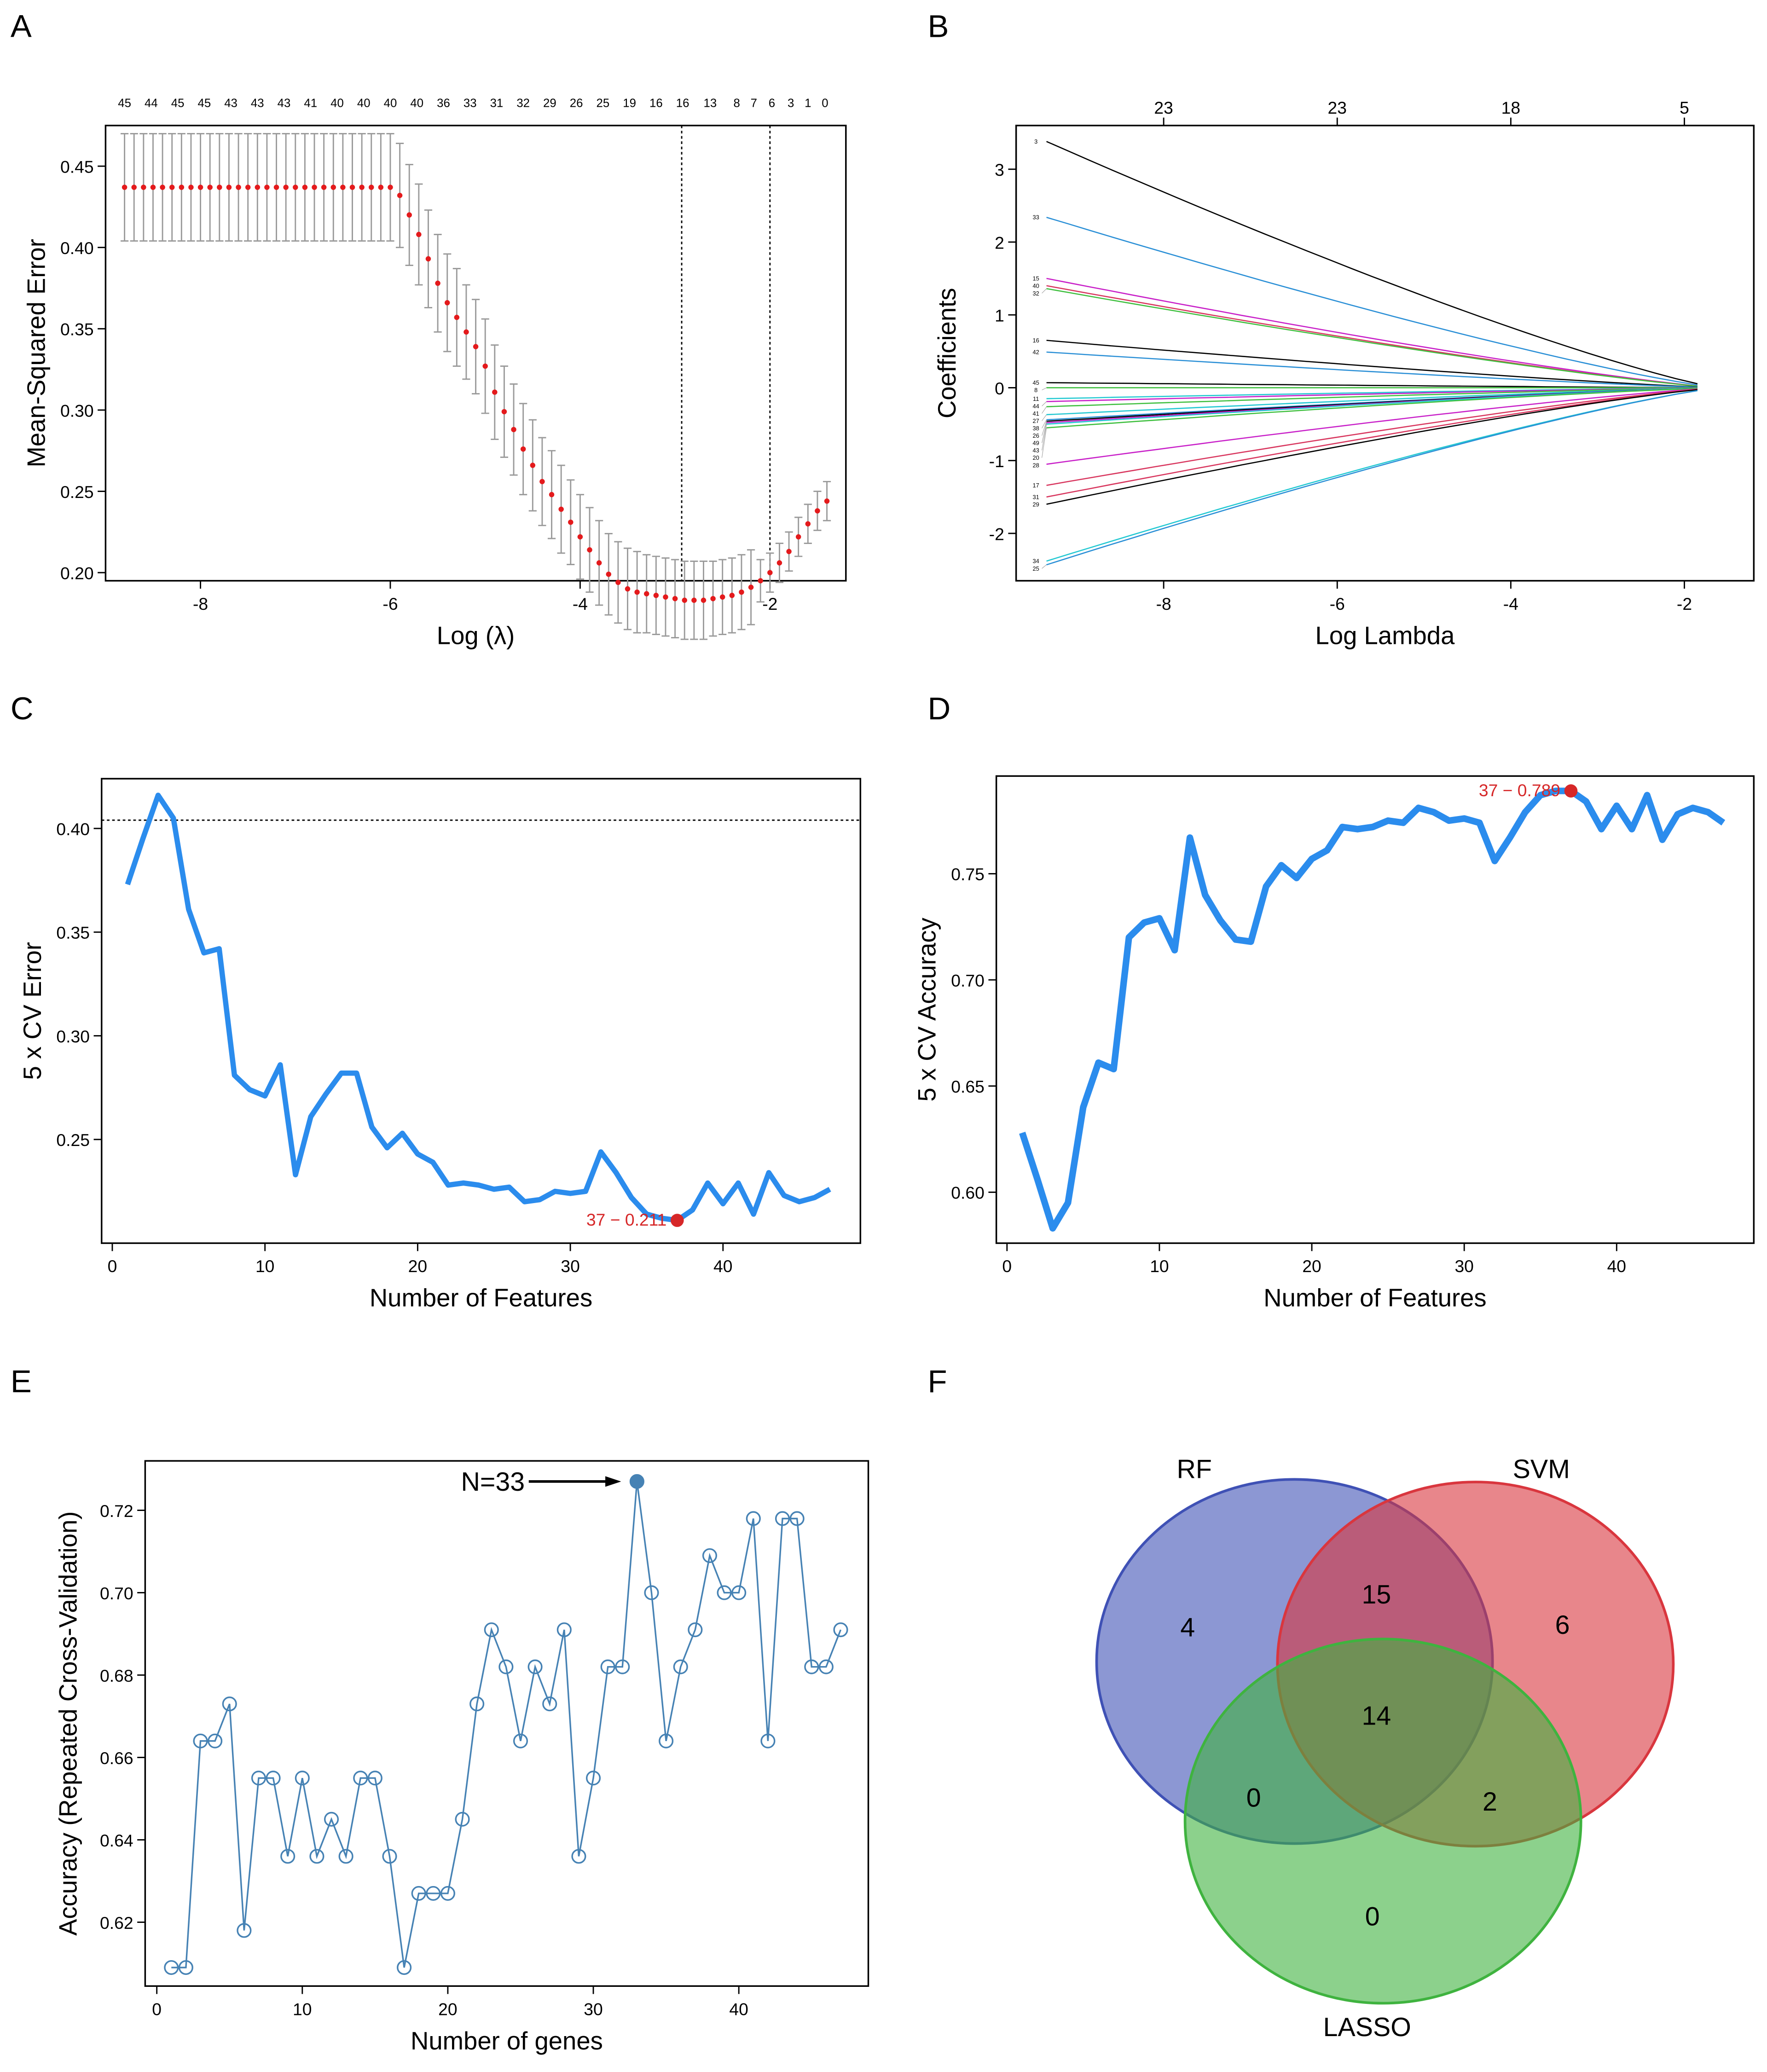  Describe the element at coordinates (116, 1675) in the screenshot. I see `y-tick-label: 0.68` at that location.